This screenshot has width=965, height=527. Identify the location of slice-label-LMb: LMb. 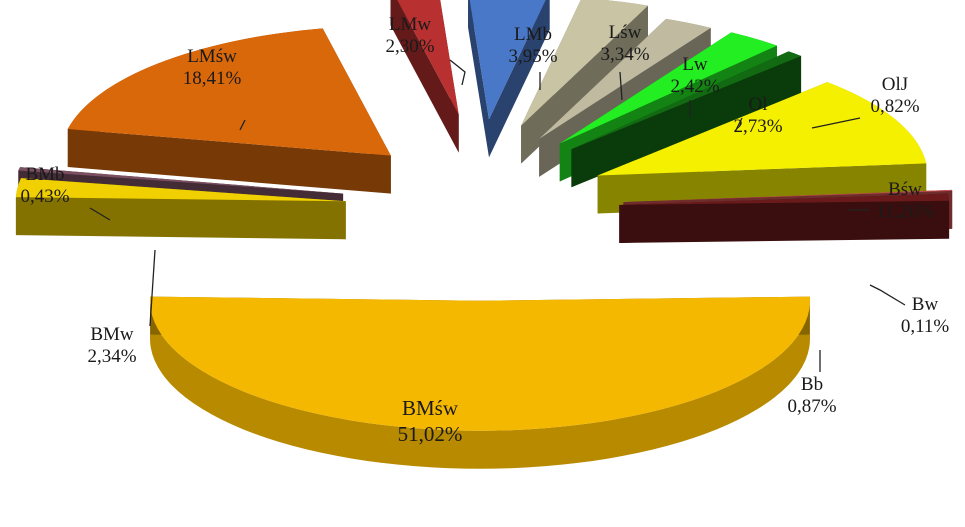
(533, 34).